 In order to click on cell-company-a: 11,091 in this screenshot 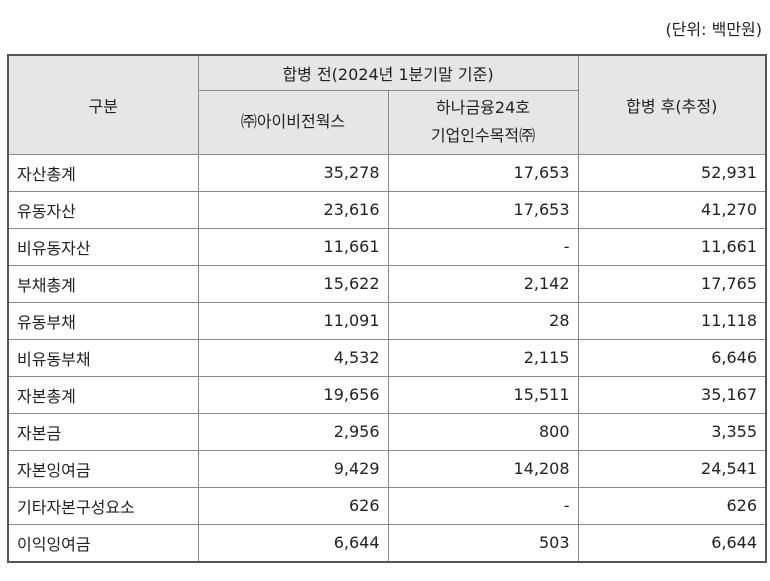, I will do `click(293, 320)`.